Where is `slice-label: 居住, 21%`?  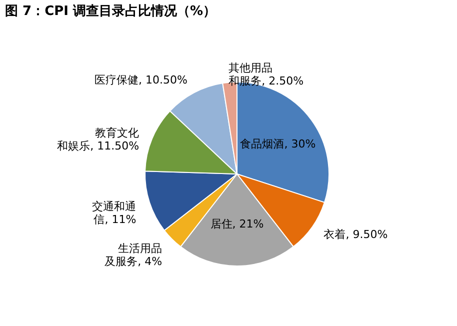 slice-label: 居住, 21% is located at coordinates (237, 224).